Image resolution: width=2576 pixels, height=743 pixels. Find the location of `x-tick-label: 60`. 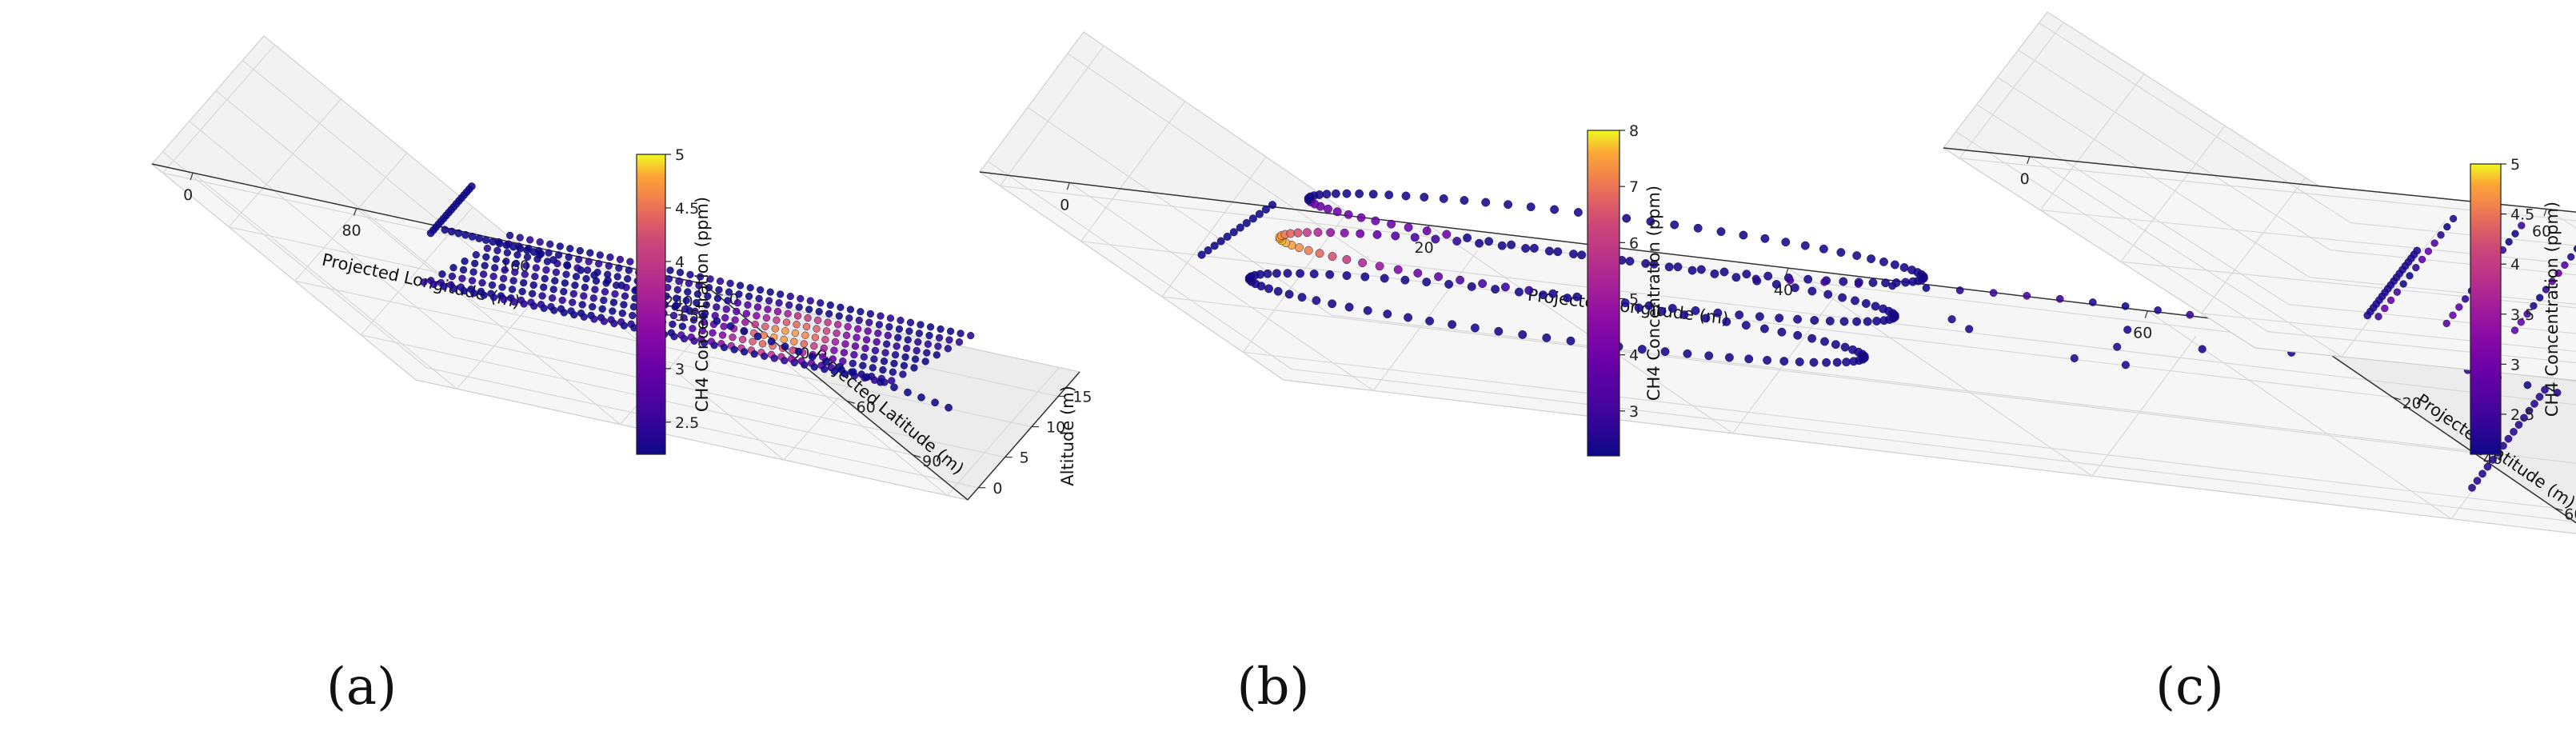

x-tick-label: 60 is located at coordinates (2541, 231).